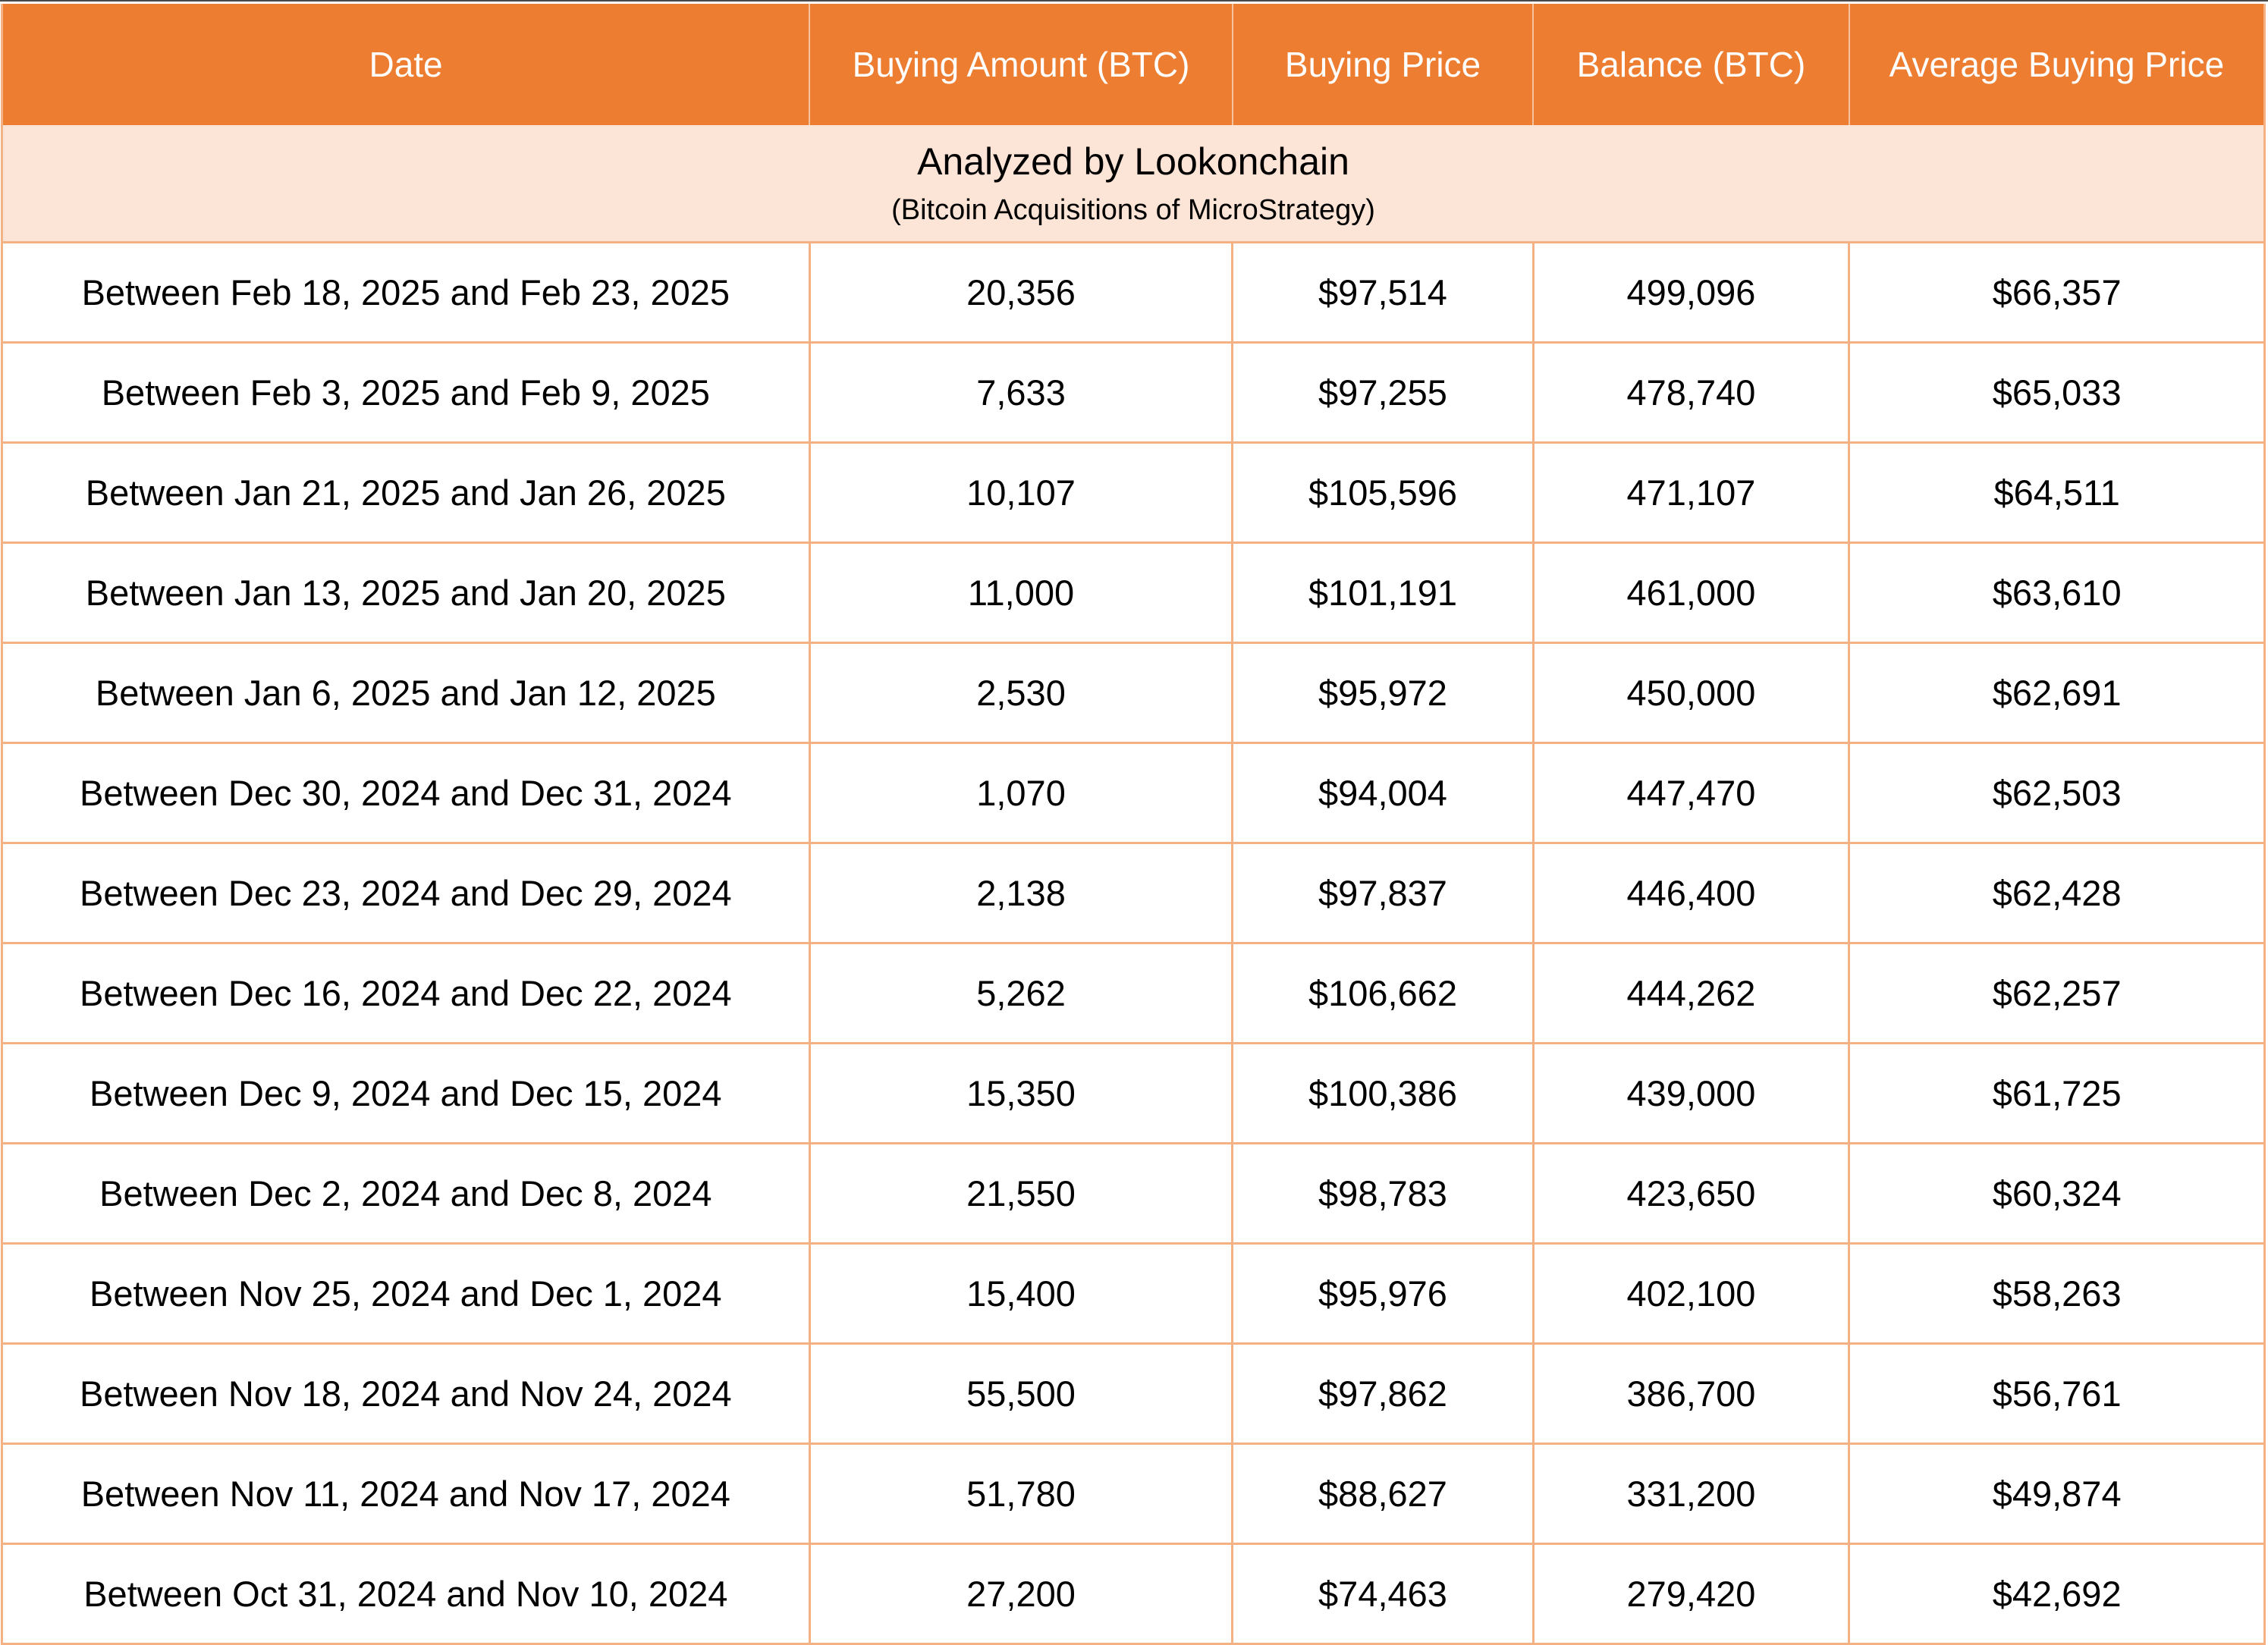 The image size is (2268, 1645). Describe the element at coordinates (1383, 64) in the screenshot. I see `col-header-buying-price: Buying Price` at that location.